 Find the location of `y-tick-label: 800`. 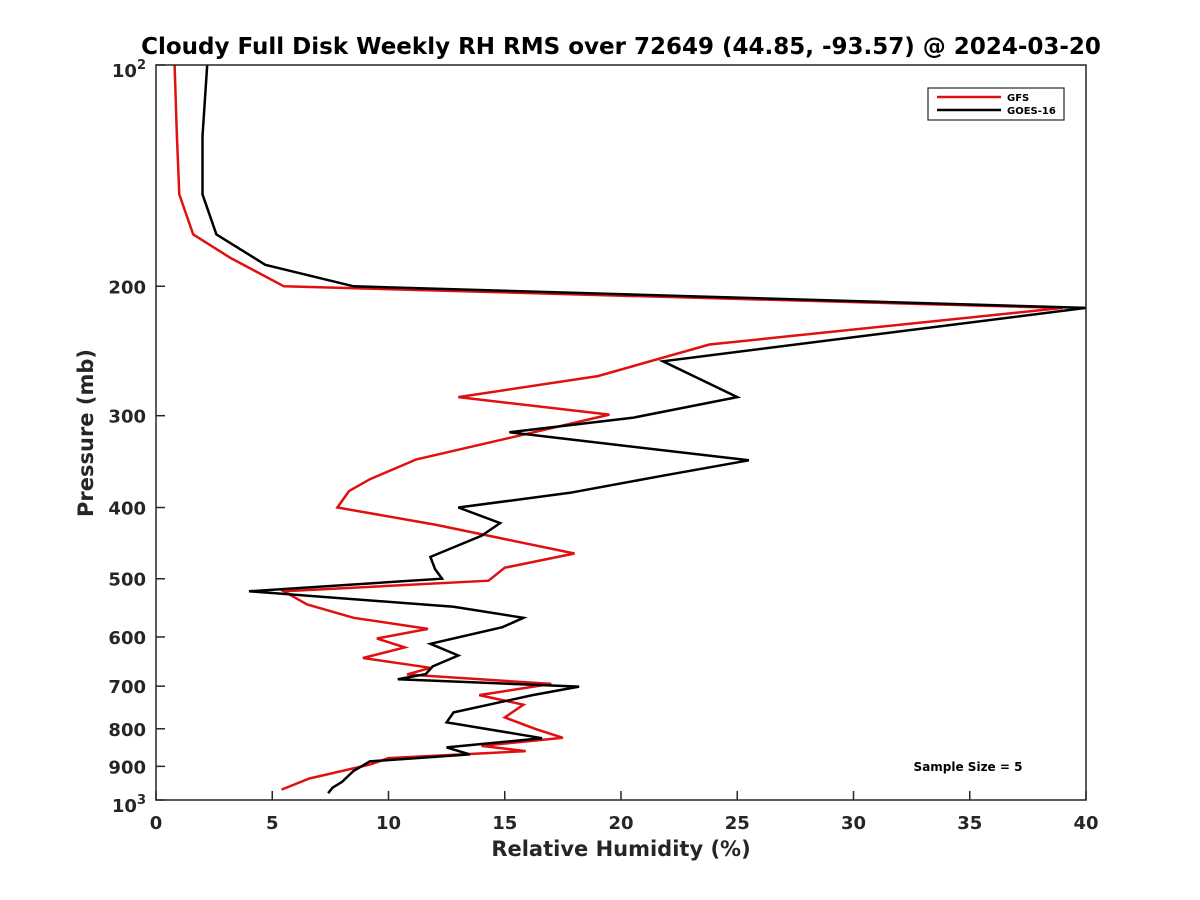

y-tick-label: 800 is located at coordinates (127, 730).